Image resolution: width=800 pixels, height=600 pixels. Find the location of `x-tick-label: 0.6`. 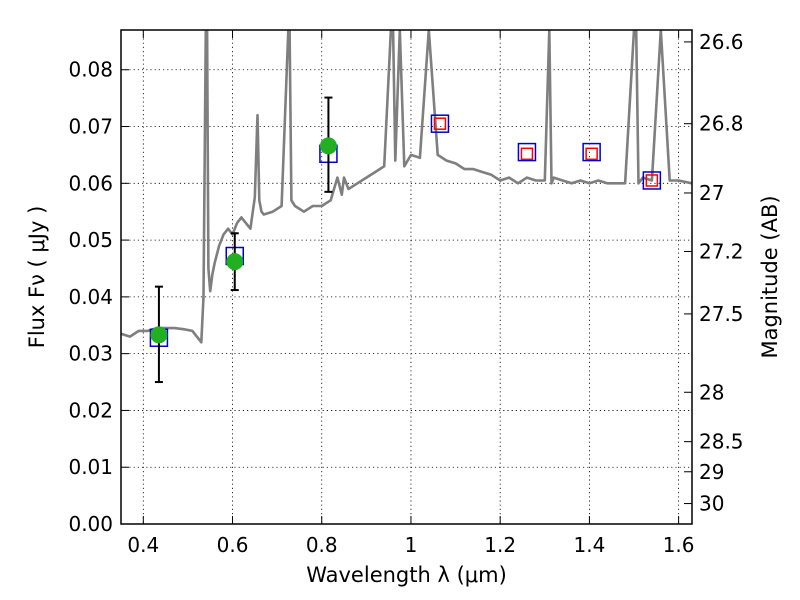

x-tick-label: 0.6 is located at coordinates (233, 545).